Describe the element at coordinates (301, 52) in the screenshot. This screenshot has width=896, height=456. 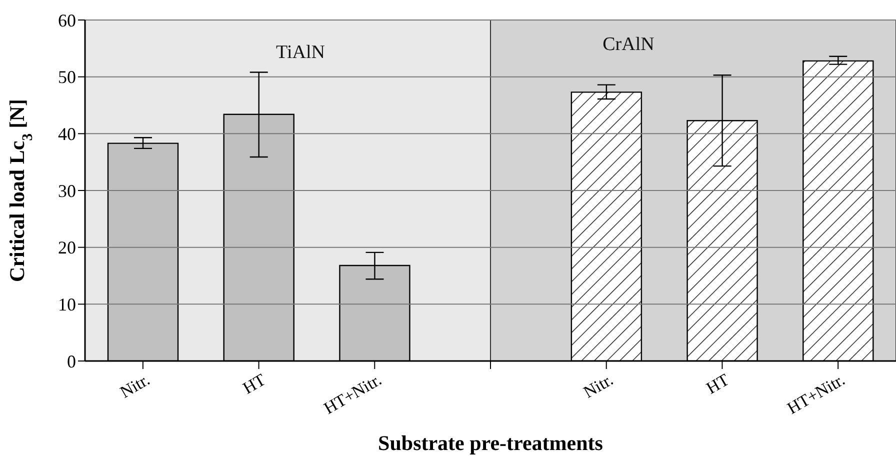
I see `text: TiAlN` at that location.